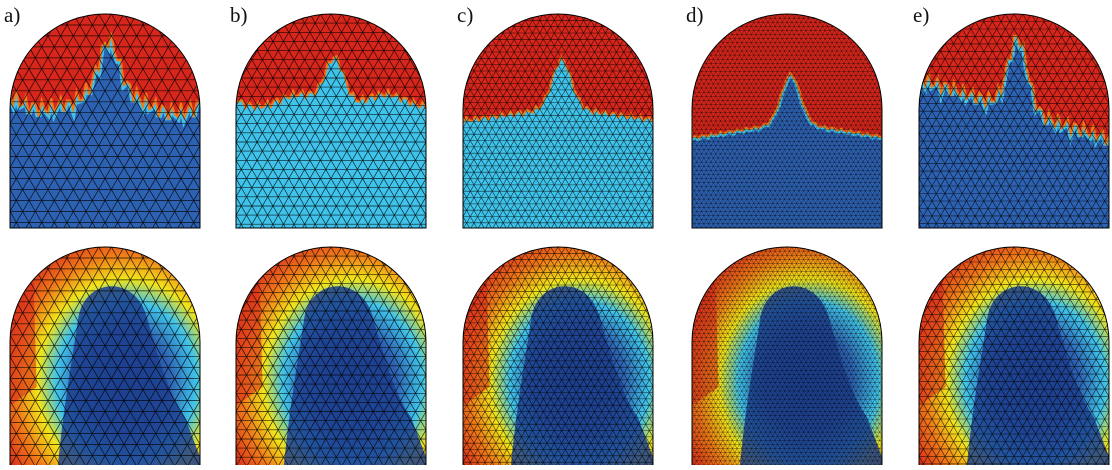 The image size is (1112, 470). What do you see at coordinates (12, 15) in the screenshot?
I see `panel-label-a: a)` at bounding box center [12, 15].